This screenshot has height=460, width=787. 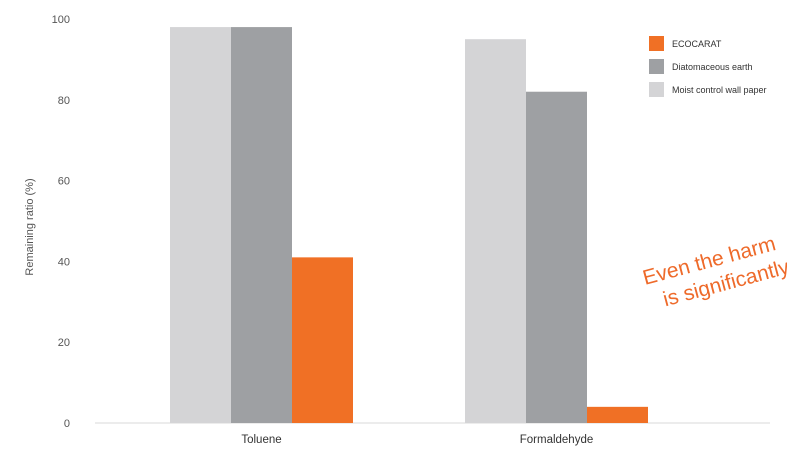 I want to click on legend-label-ecocarat: ECOCARAT, so click(x=697, y=44).